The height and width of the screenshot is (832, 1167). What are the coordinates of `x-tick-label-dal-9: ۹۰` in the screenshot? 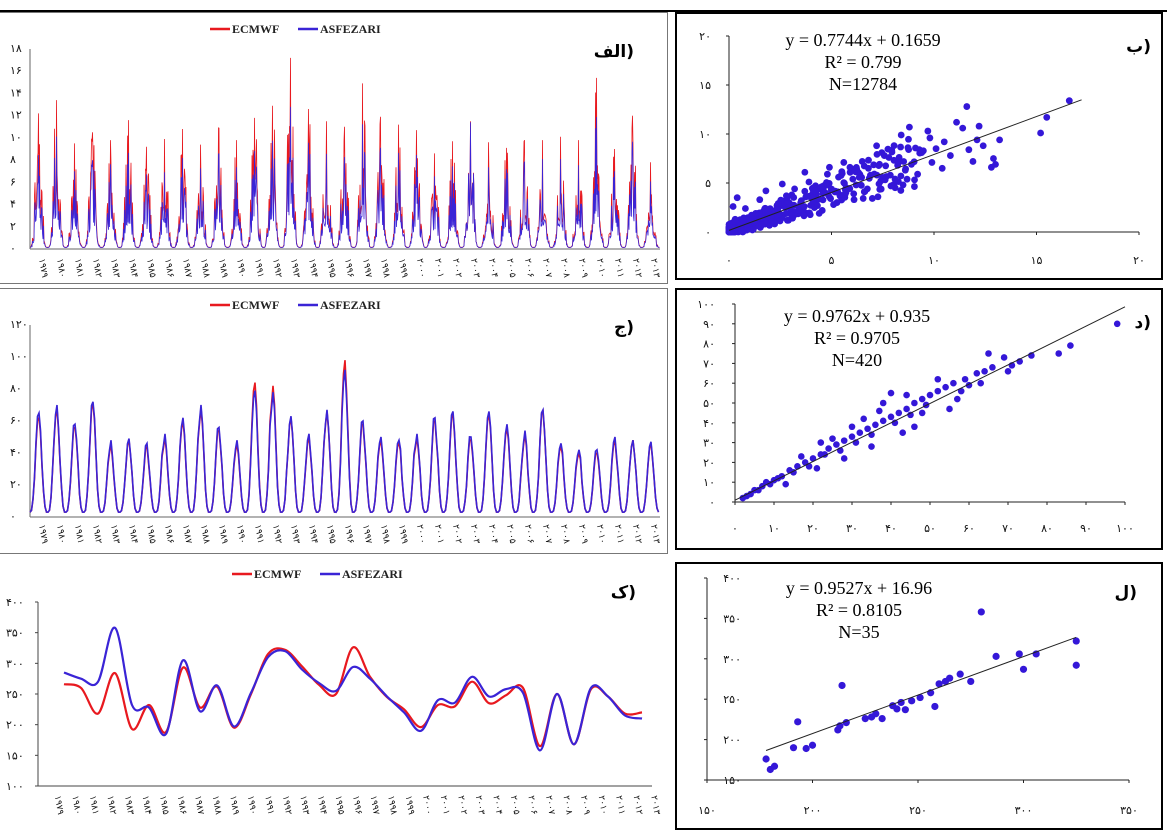 It's located at (1086, 528).